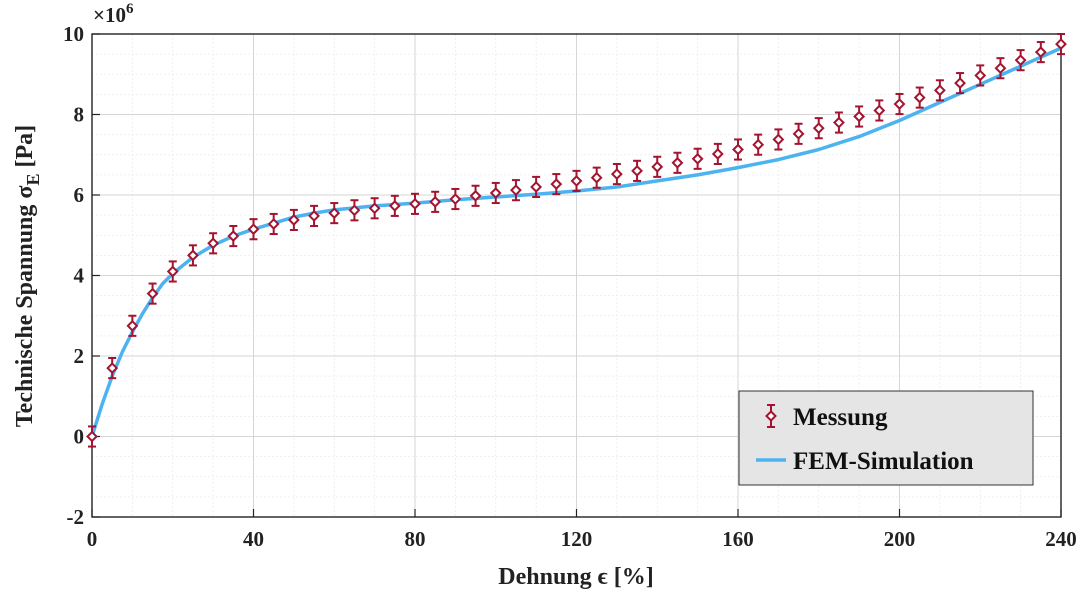 This screenshot has height=595, width=1088. Describe the element at coordinates (253, 539) in the screenshot. I see `x-tick-label: 40` at that location.